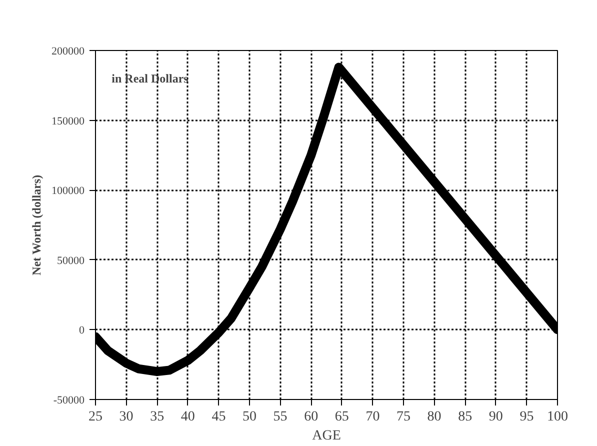 The height and width of the screenshot is (446, 597). Describe the element at coordinates (157, 417) in the screenshot. I see `x-tick-label: 35` at that location.